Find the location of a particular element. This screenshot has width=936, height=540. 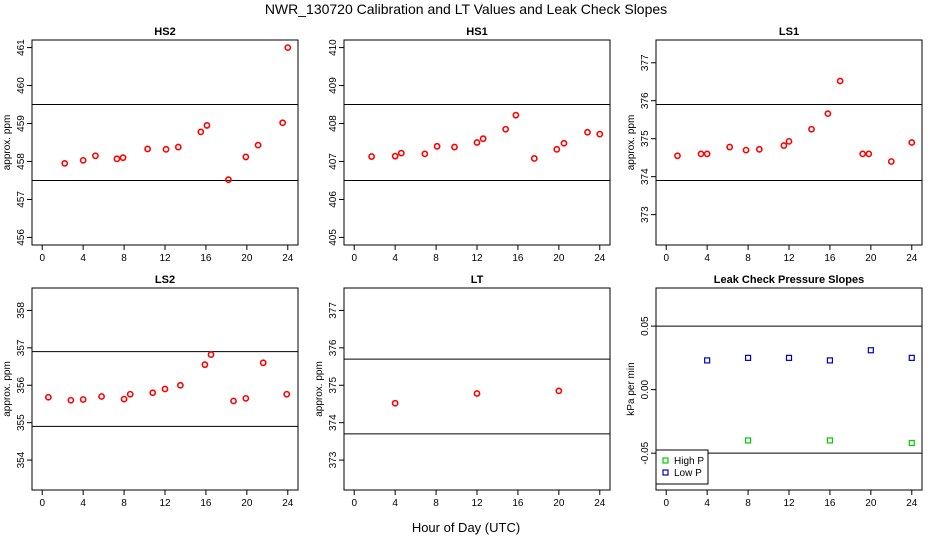

y-tick-label: 375 is located at coordinates (645, 138).